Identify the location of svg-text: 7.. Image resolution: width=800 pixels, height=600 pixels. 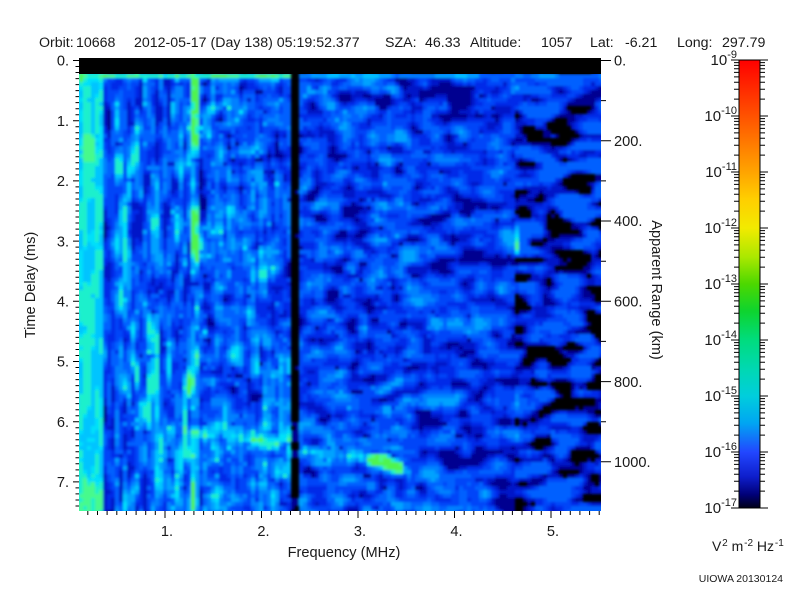
(63, 483).